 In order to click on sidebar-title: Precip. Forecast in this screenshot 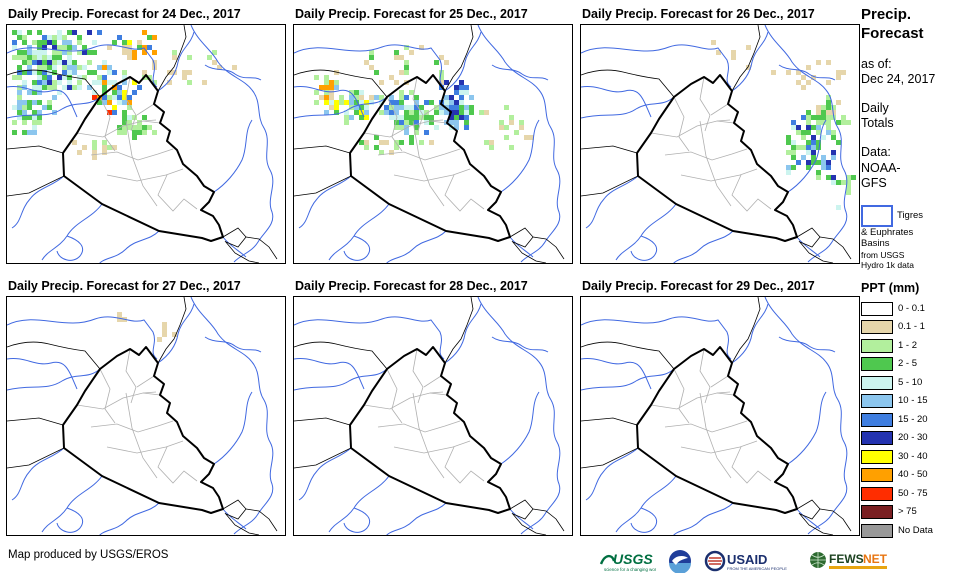, I will do `click(892, 24)`.